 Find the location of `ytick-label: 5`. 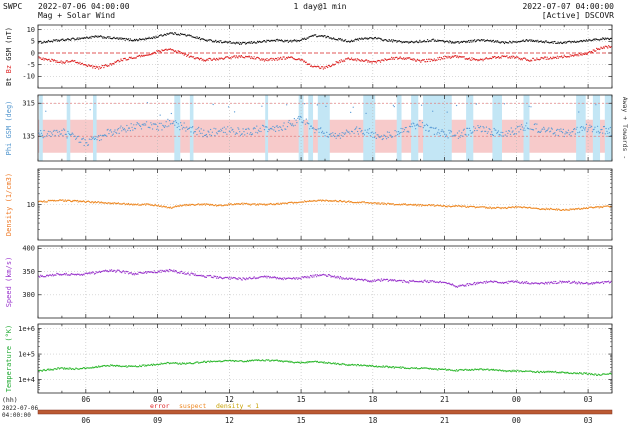

ytick-label: 5 is located at coordinates (33, 42).